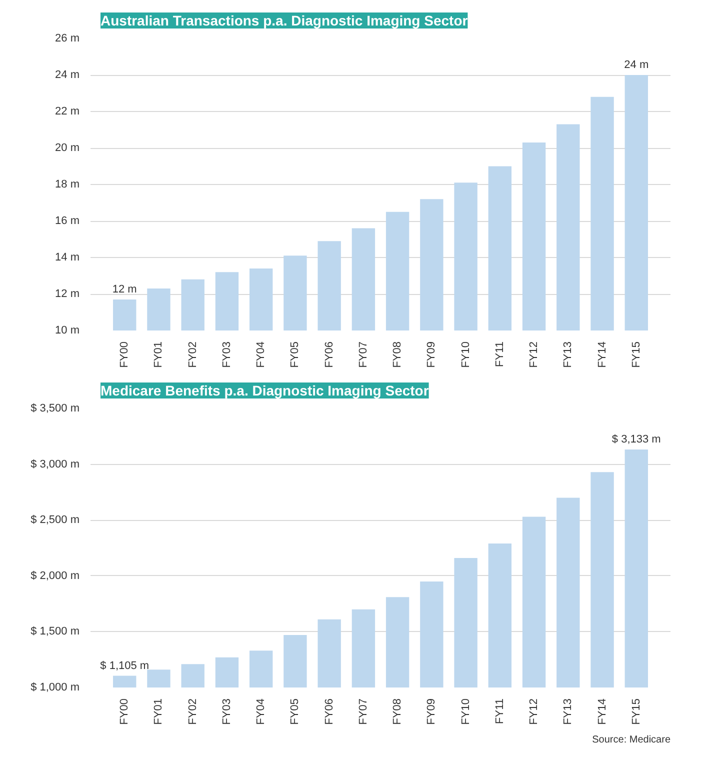 The image size is (724, 772). Describe the element at coordinates (636, 65) in the screenshot. I see `data-label: 24 m` at that location.